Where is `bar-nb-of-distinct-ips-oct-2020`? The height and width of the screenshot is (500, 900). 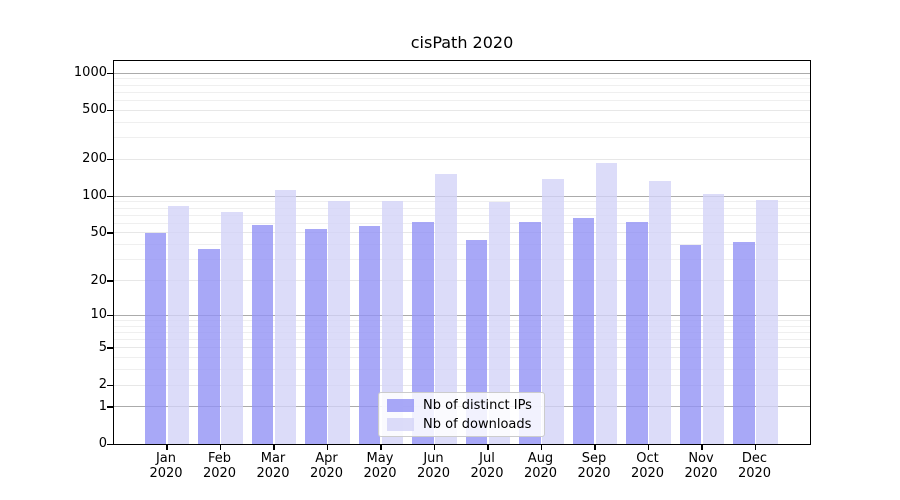
bar-nb-of-distinct-ips-oct-2020 is located at coordinates (637, 333).